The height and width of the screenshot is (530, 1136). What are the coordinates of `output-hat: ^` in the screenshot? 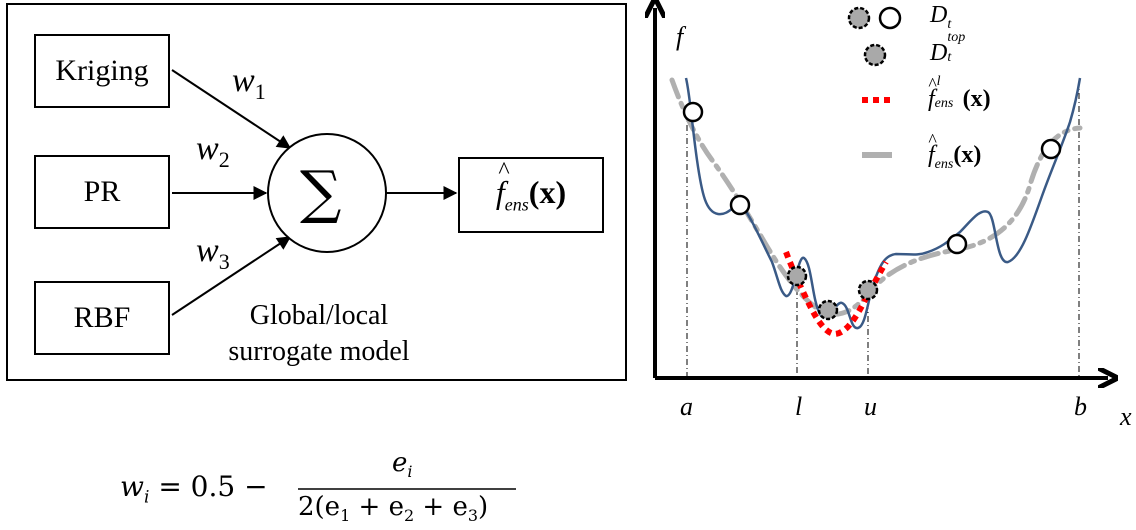 It's located at (503, 171).